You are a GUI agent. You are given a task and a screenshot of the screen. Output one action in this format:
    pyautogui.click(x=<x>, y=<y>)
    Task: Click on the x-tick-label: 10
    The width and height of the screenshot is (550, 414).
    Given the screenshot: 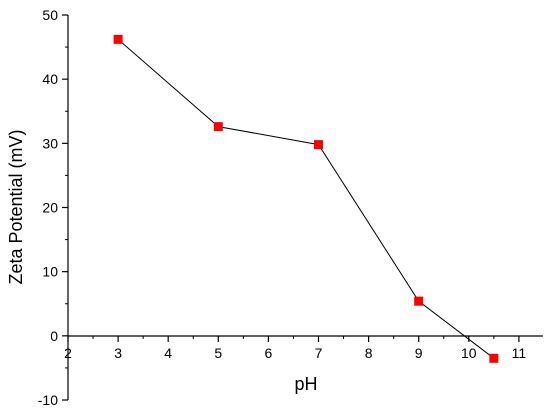 What is the action you would take?
    pyautogui.click(x=469, y=353)
    